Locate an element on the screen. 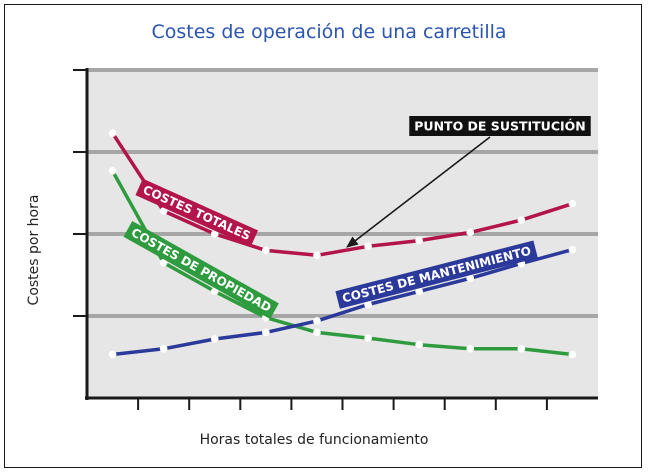 The width and height of the screenshot is (648, 474). annotation-box is located at coordinates (500, 126).